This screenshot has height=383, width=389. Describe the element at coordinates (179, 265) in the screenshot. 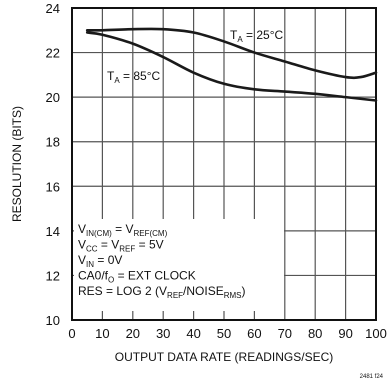

I see `annotation-background` at that location.